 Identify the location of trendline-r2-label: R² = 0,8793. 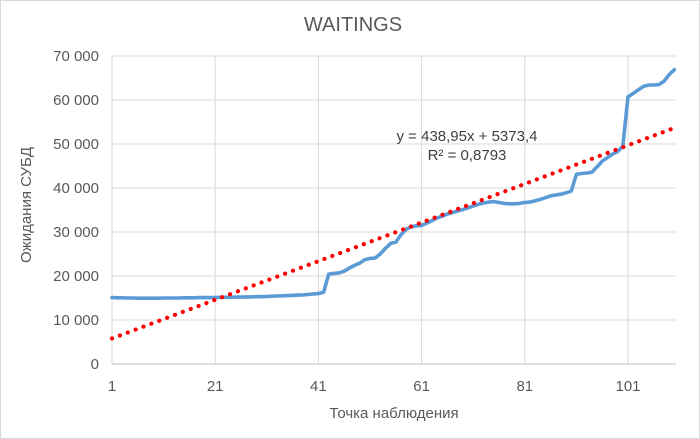
(467, 155).